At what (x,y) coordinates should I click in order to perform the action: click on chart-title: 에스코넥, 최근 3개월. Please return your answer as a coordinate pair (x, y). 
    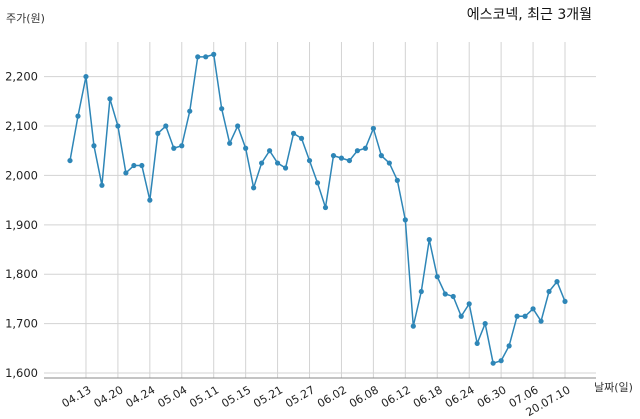
    Looking at the image, I should click on (529, 15).